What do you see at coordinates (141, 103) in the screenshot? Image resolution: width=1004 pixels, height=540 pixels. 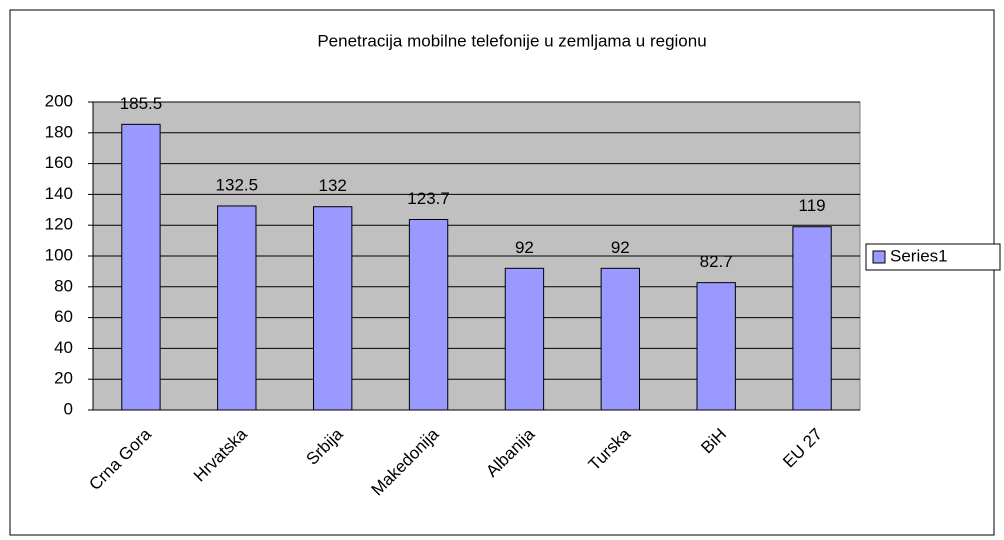 I see `data-label: 185.5` at bounding box center [141, 103].